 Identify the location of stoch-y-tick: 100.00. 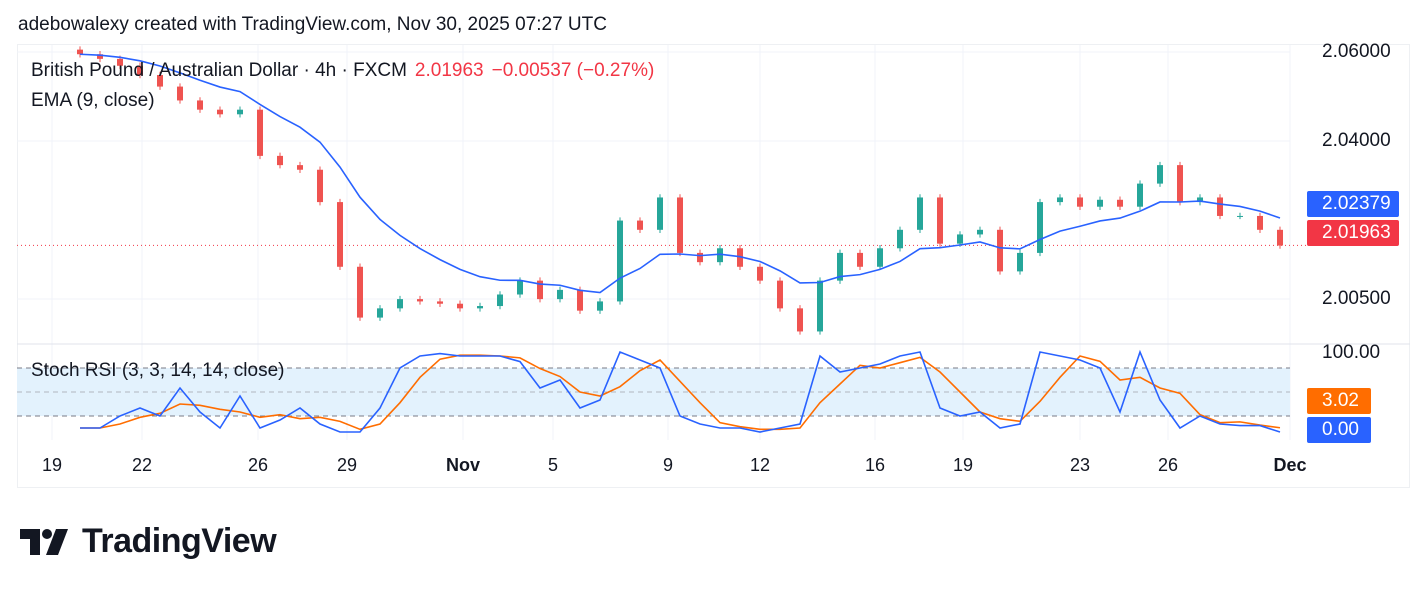
(1351, 352).